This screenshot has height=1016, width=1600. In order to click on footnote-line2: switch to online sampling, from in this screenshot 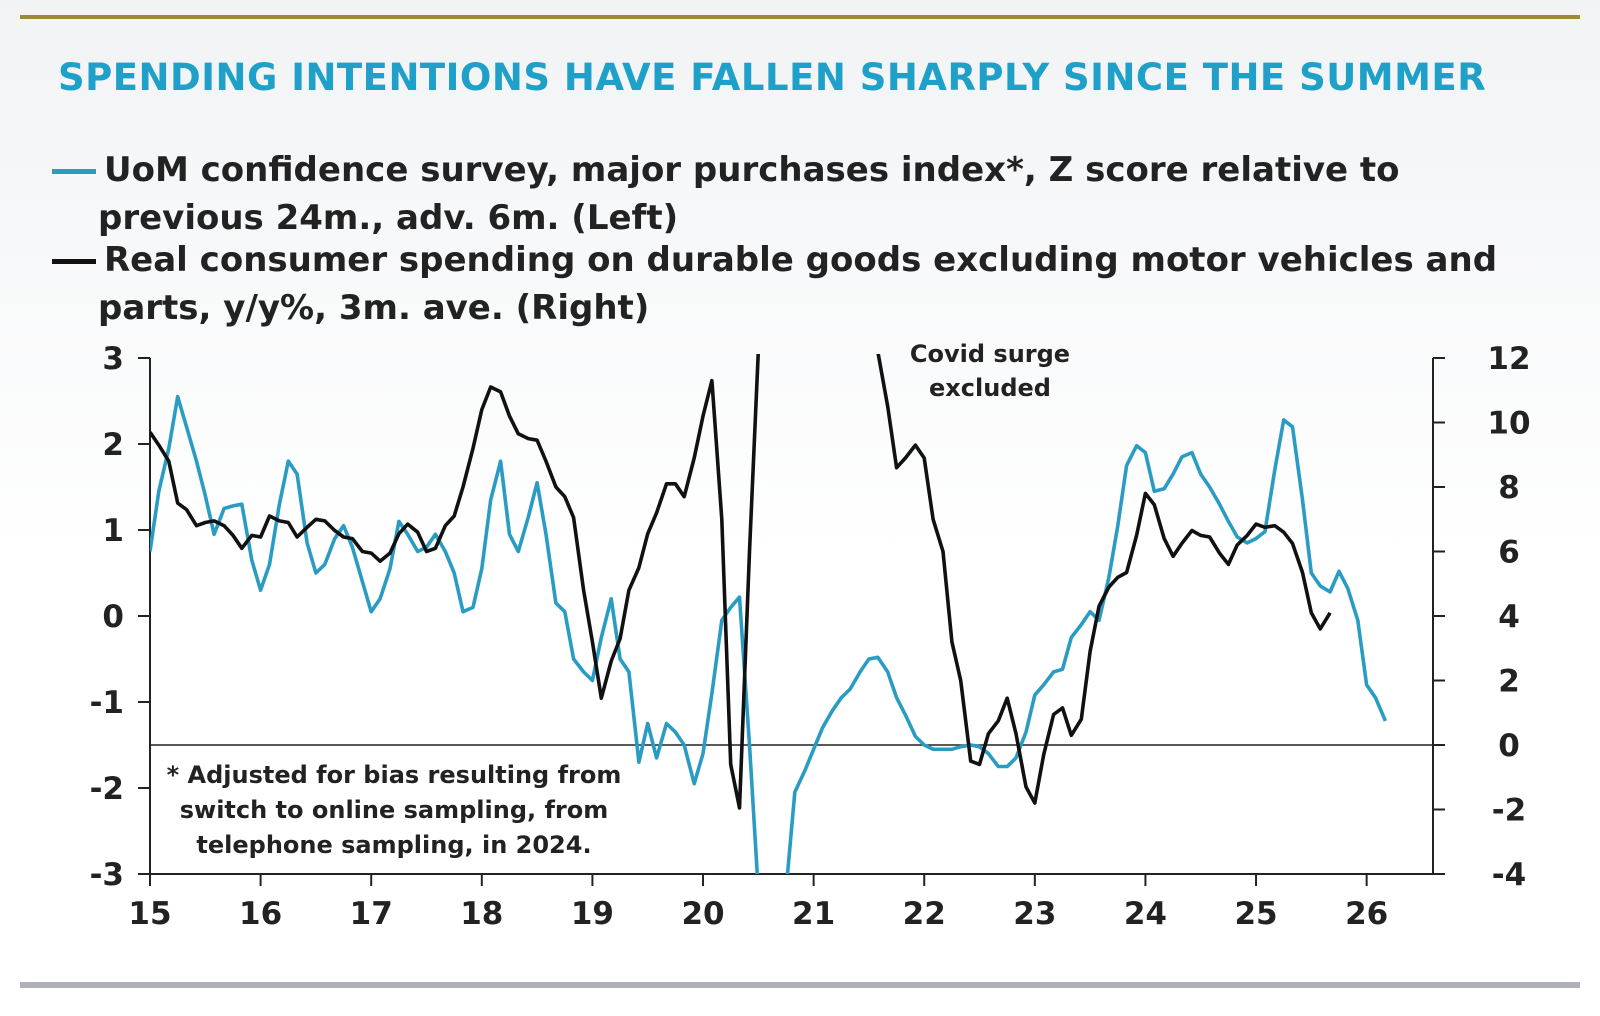, I will do `click(394, 810)`.